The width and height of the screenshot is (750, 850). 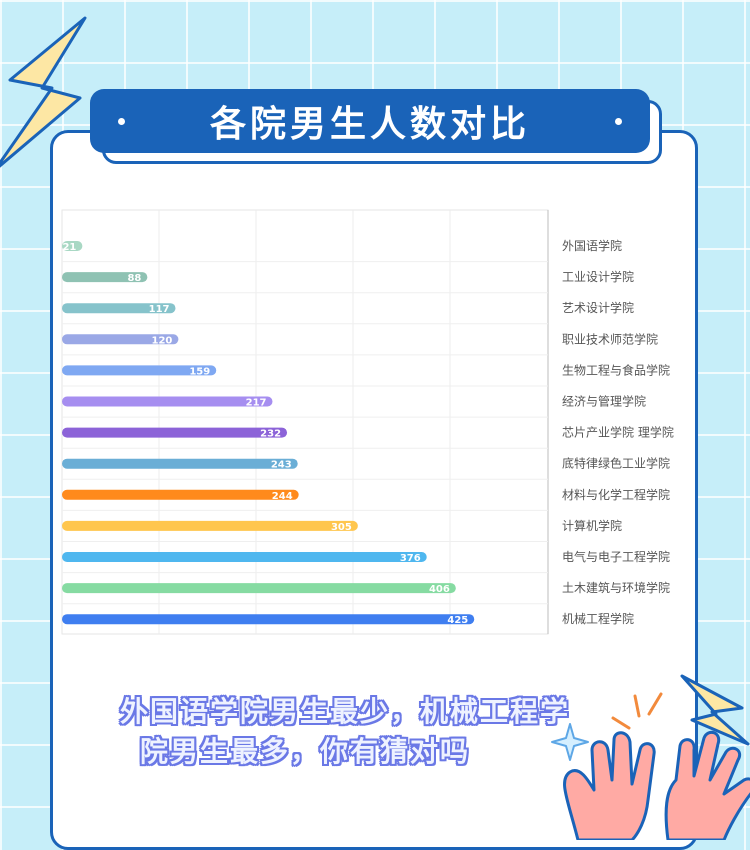 I want to click on bar-value-label: 243, so click(x=281, y=465).